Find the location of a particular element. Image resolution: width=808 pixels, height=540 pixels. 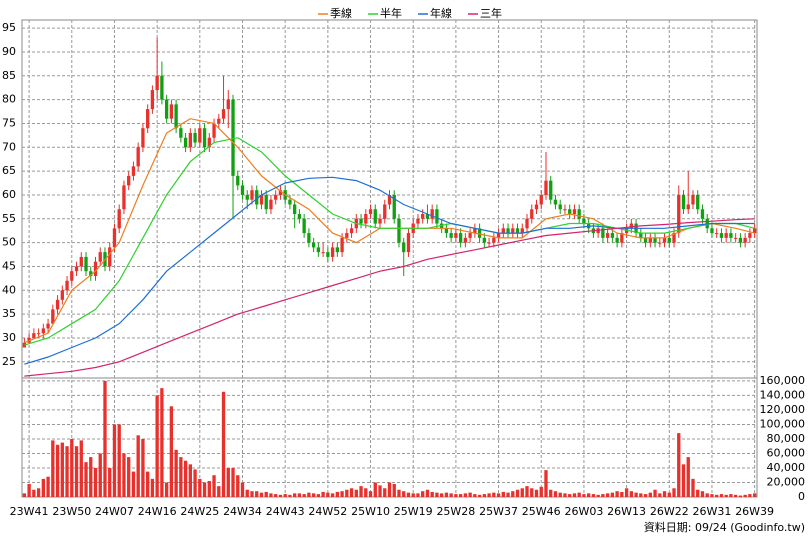

x-tick-label: 25W46 is located at coordinates (541, 511).